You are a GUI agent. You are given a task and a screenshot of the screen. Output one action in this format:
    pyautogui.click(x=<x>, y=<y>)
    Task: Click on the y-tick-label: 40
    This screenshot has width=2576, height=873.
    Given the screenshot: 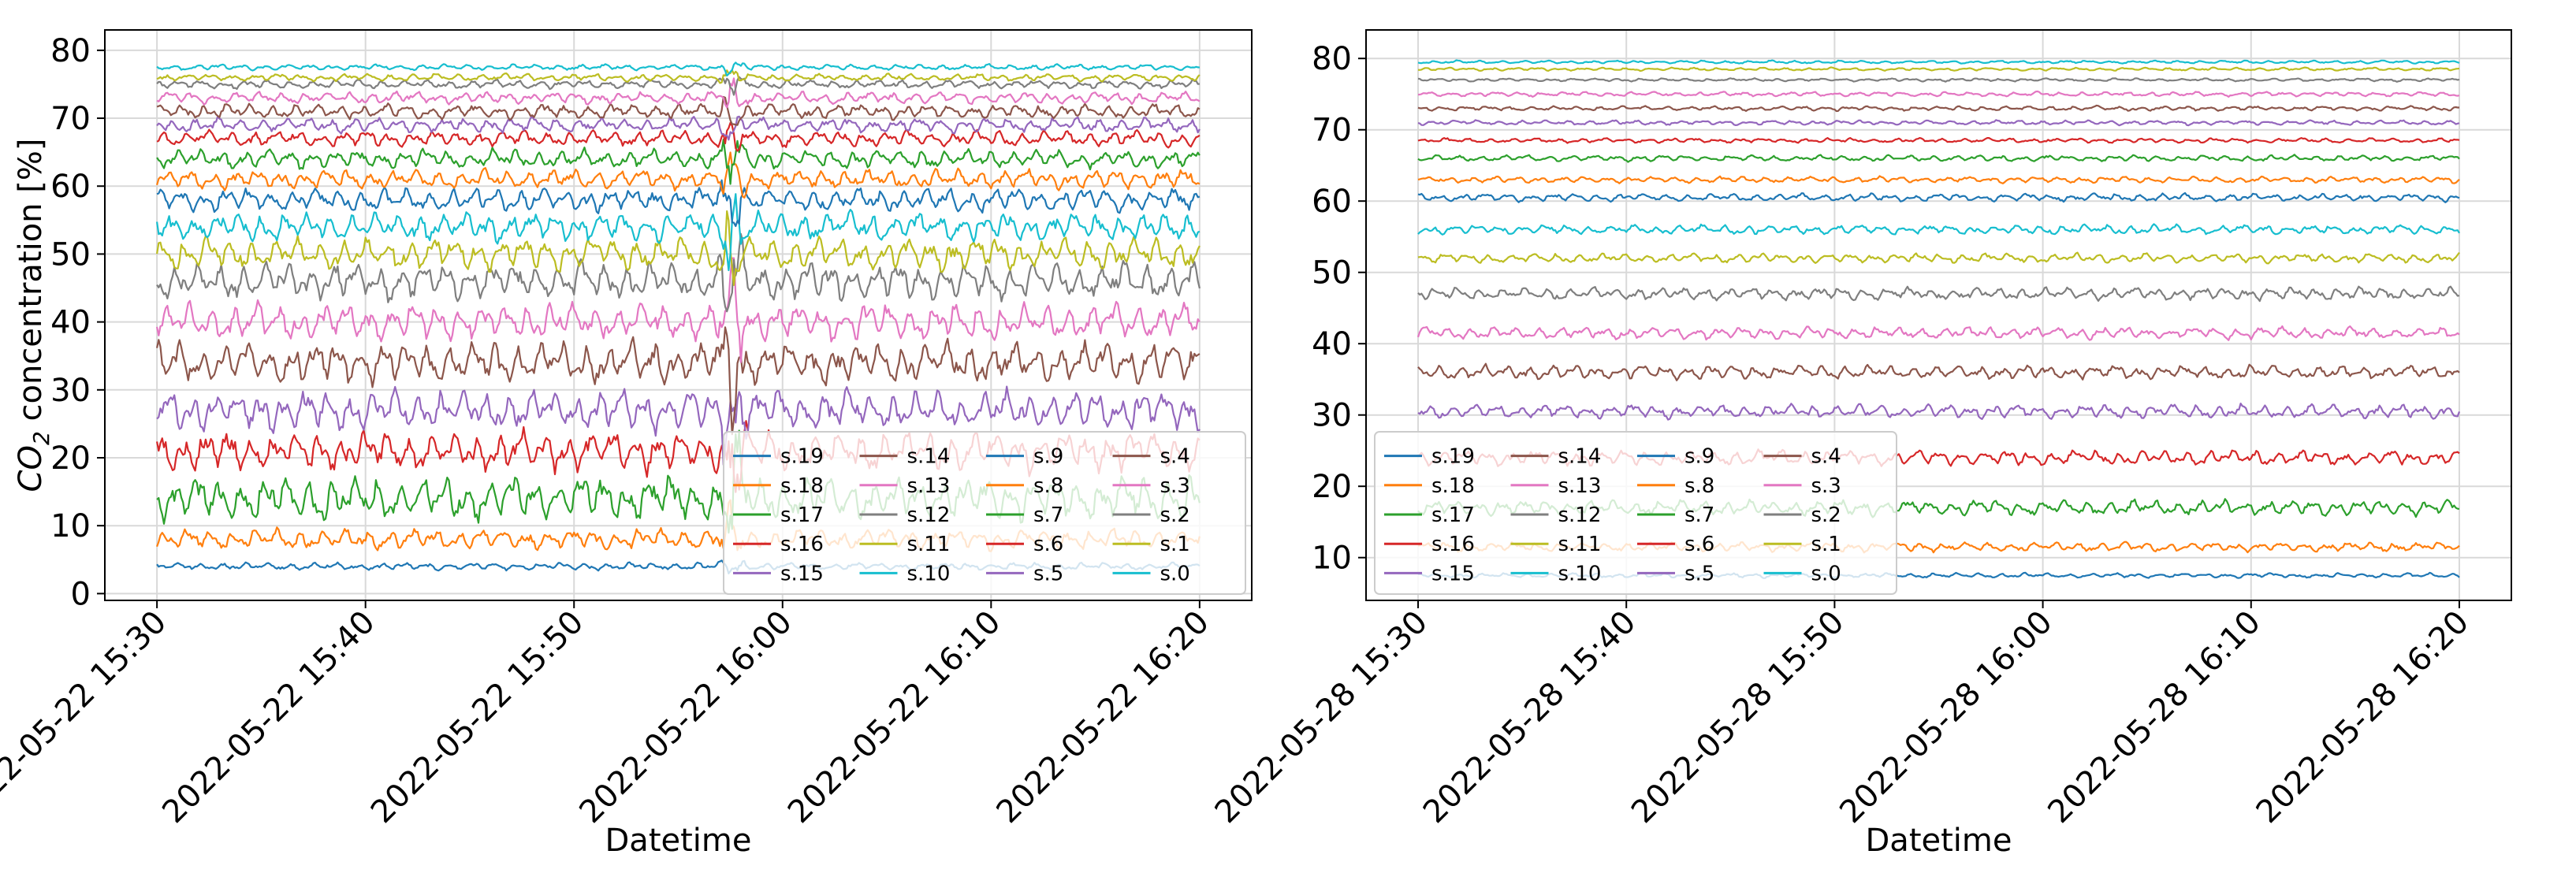 What is the action you would take?
    pyautogui.click(x=1332, y=344)
    